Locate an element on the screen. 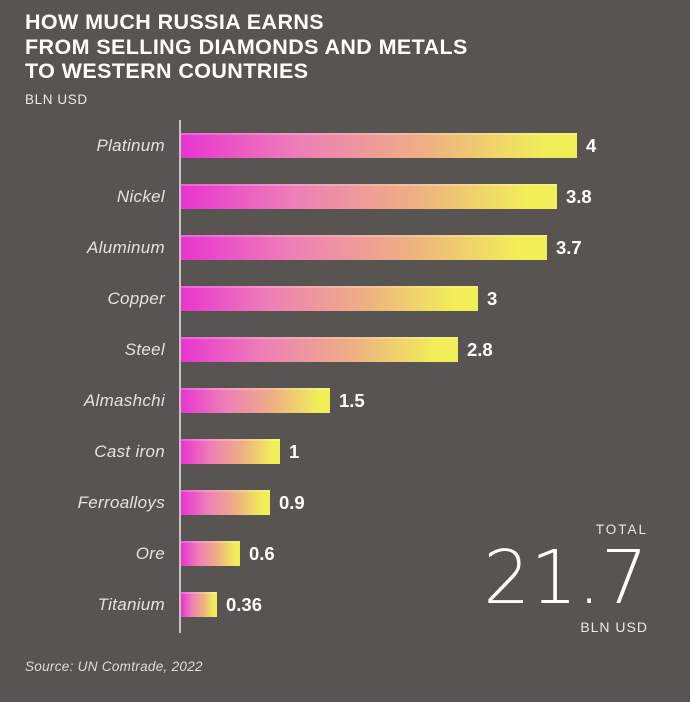 The width and height of the screenshot is (690, 702). bar-wrap: 3 is located at coordinates (339, 298).